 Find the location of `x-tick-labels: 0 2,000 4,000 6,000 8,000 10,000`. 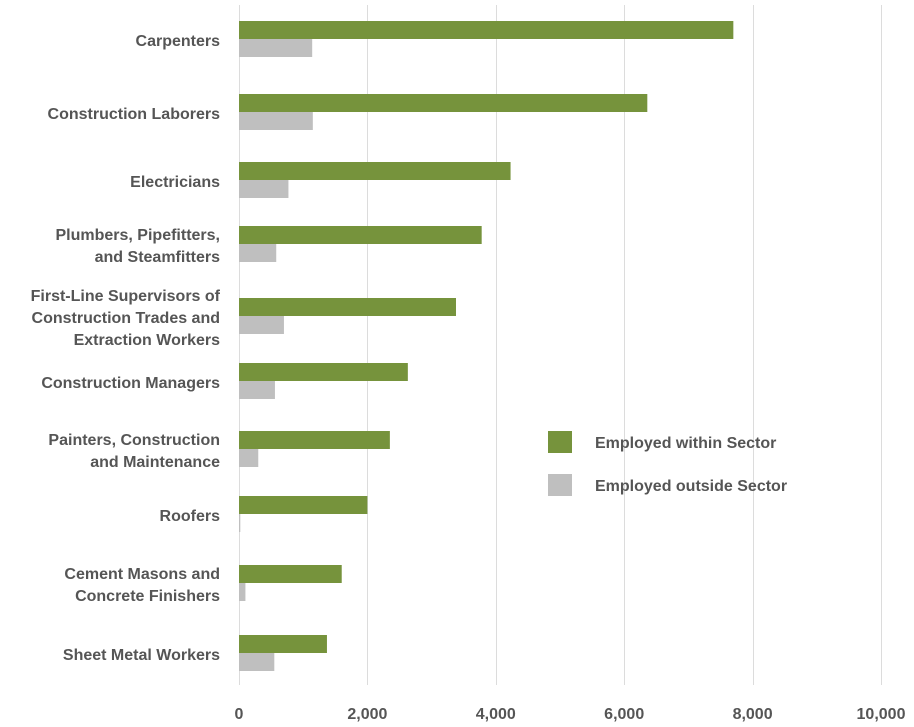

x-tick-labels: 0 2,000 4,000 6,000 8,000 10,000 is located at coordinates (570, 714).